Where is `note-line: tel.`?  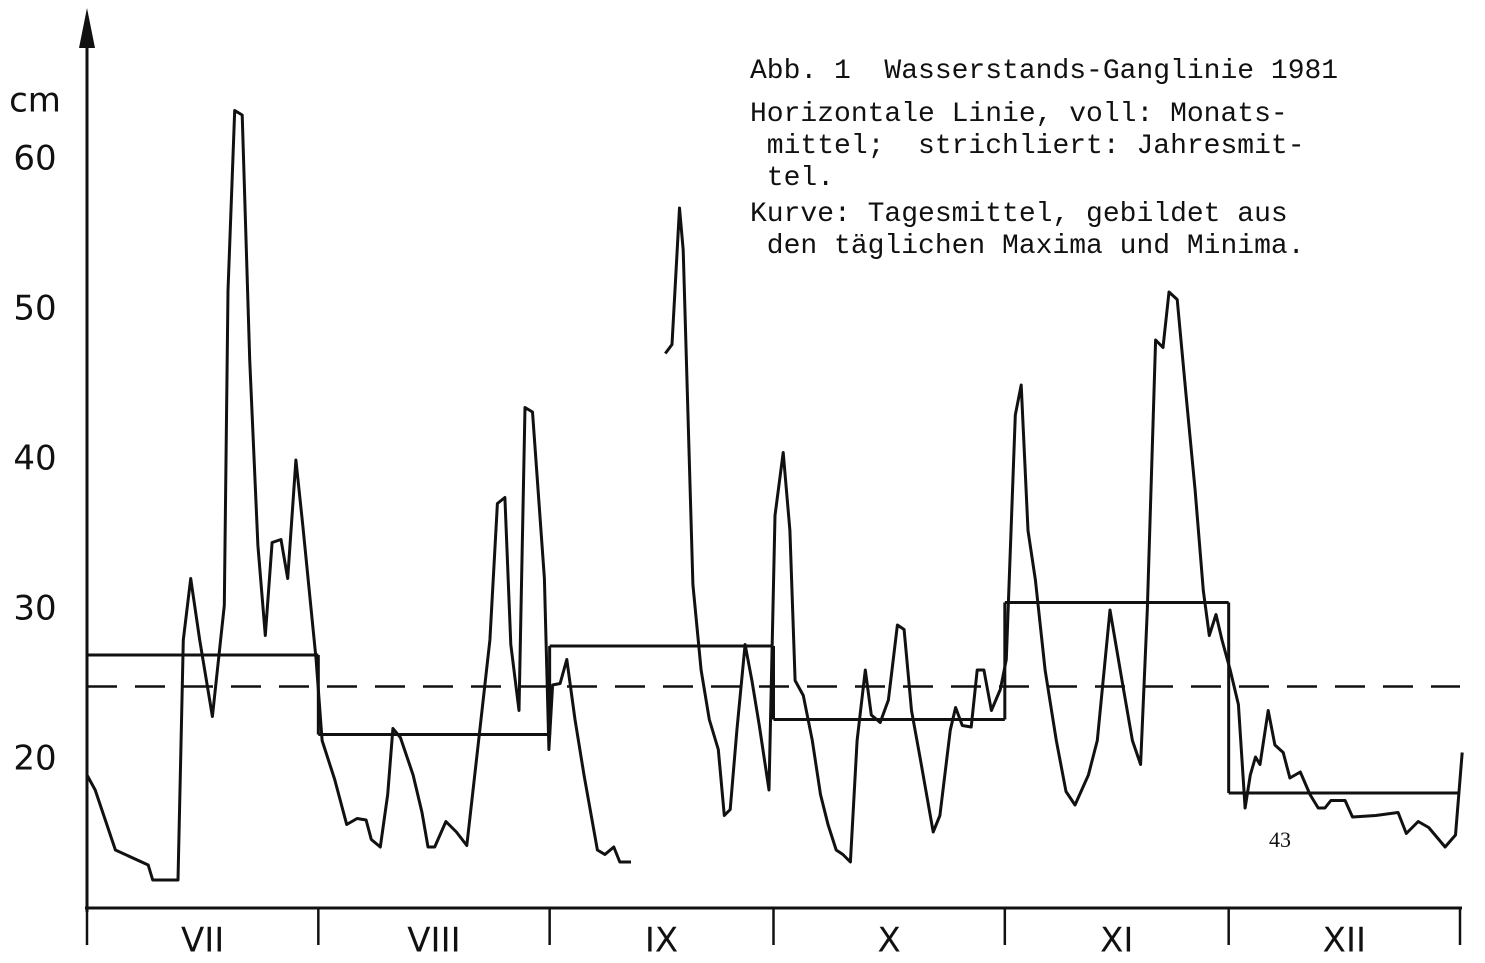 note-line: tel. is located at coordinates (792, 178).